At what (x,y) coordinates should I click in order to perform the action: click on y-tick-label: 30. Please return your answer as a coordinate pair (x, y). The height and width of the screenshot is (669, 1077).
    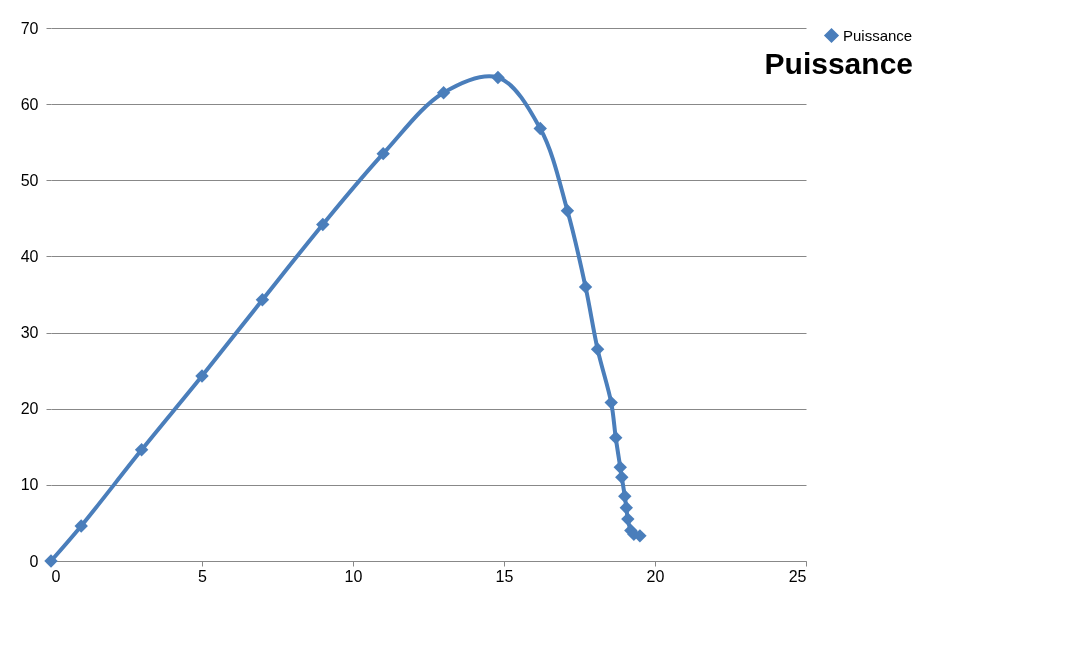
    Looking at the image, I should click on (29, 333).